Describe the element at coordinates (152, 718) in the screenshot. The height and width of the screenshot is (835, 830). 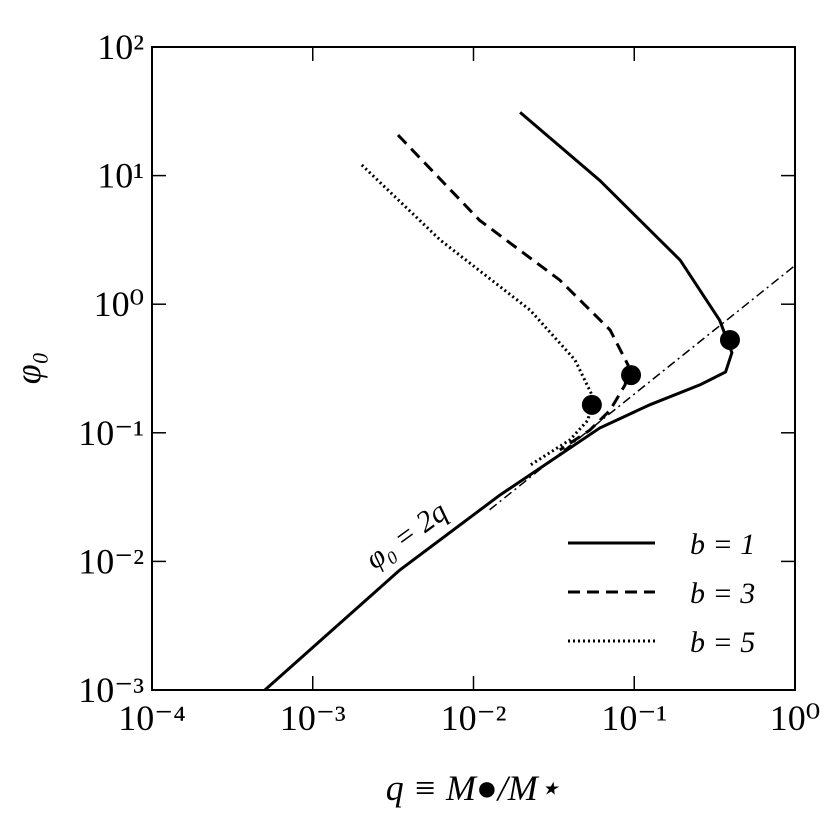
I see `x-tick-label: 10⁻⁴` at that location.